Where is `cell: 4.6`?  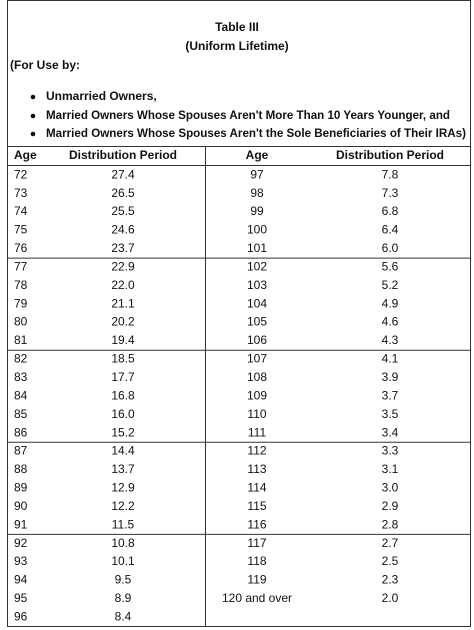 cell: 4.6 is located at coordinates (390, 322).